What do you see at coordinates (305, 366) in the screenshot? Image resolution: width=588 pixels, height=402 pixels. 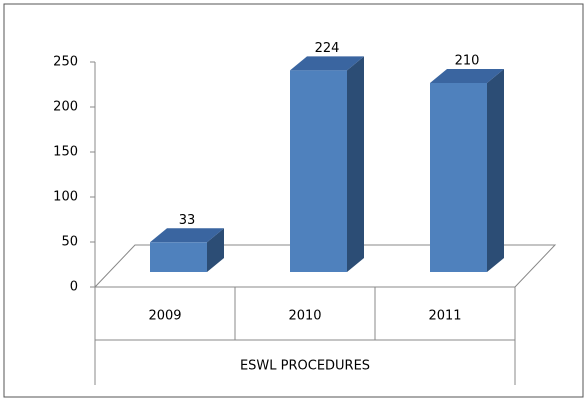 I see `x-axis-label: ESWL PROCEDURES` at bounding box center [305, 366].